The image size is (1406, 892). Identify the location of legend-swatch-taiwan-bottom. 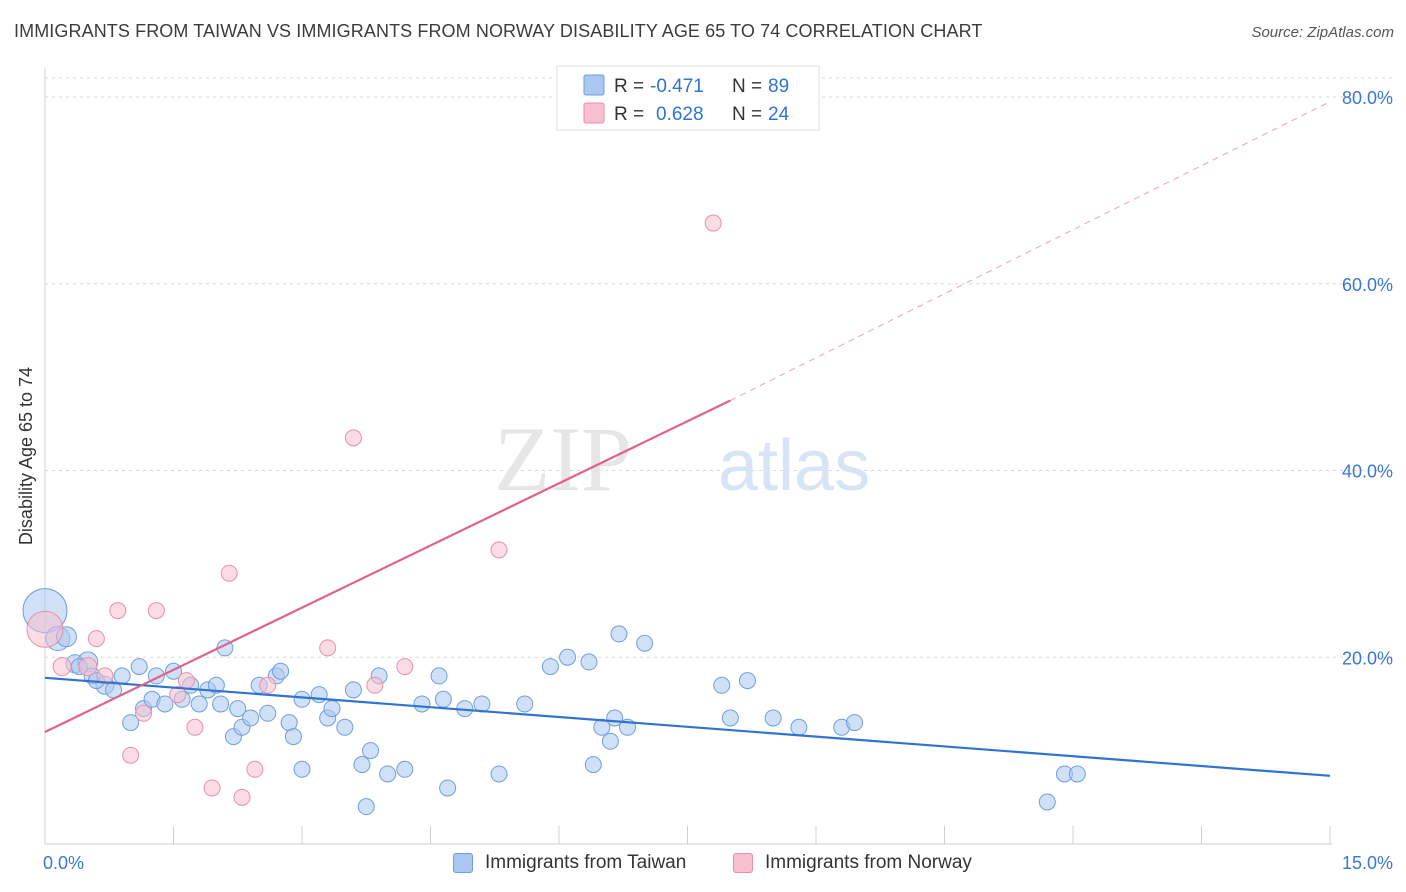
(463, 863).